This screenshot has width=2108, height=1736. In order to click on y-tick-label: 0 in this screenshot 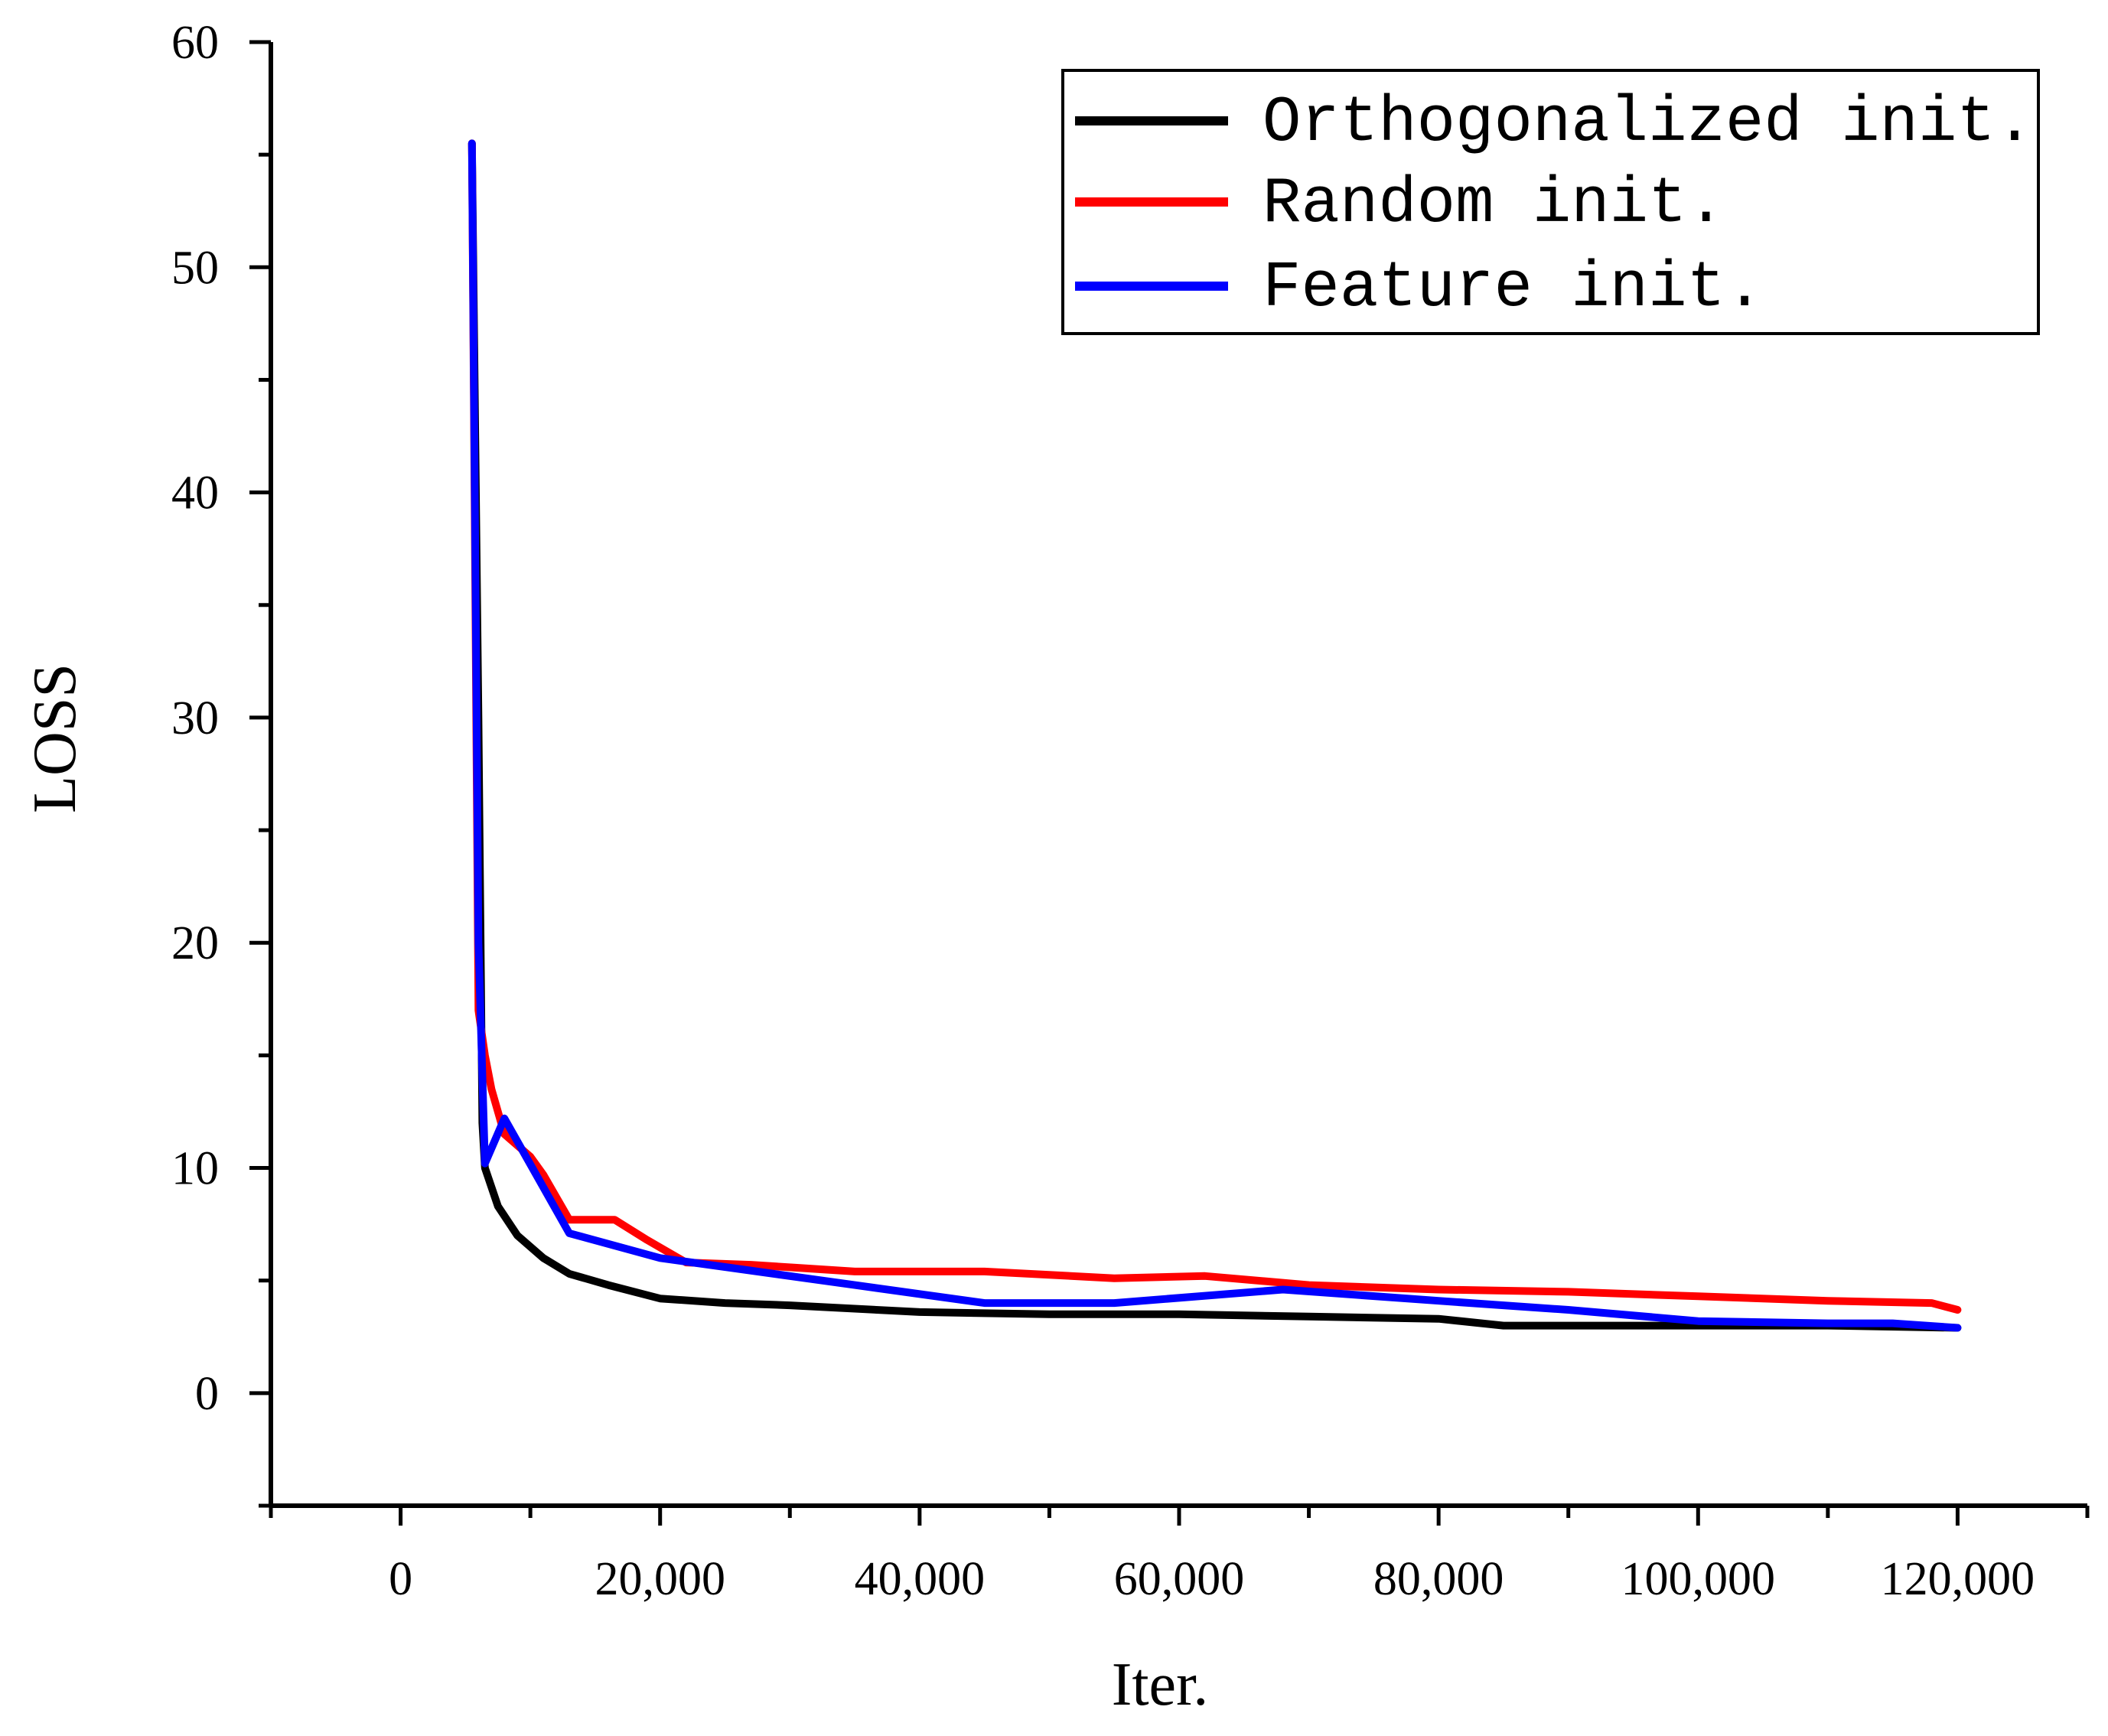, I will do `click(207, 1394)`.